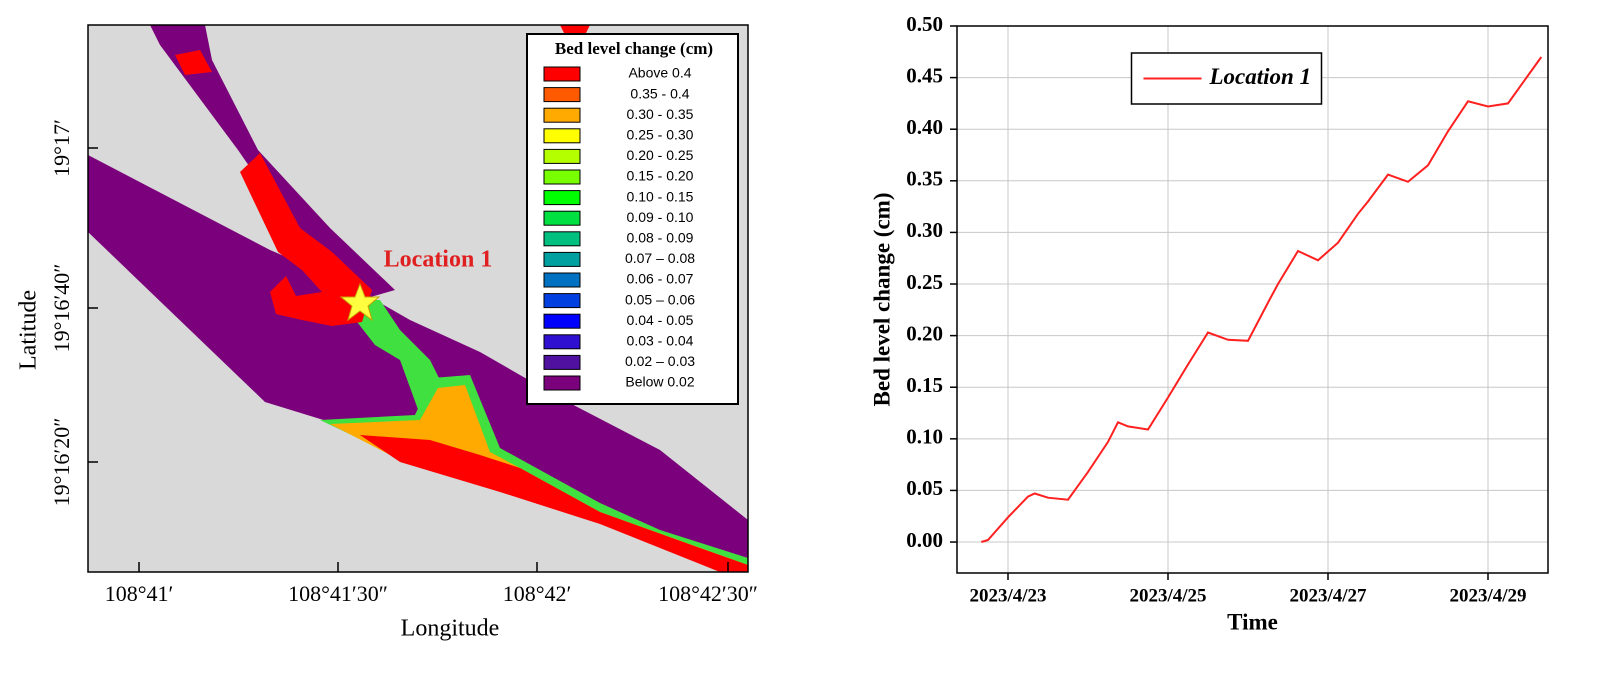 The width and height of the screenshot is (1624, 687). I want to click on legend-label: 0.05 – 0.06, so click(660, 299).